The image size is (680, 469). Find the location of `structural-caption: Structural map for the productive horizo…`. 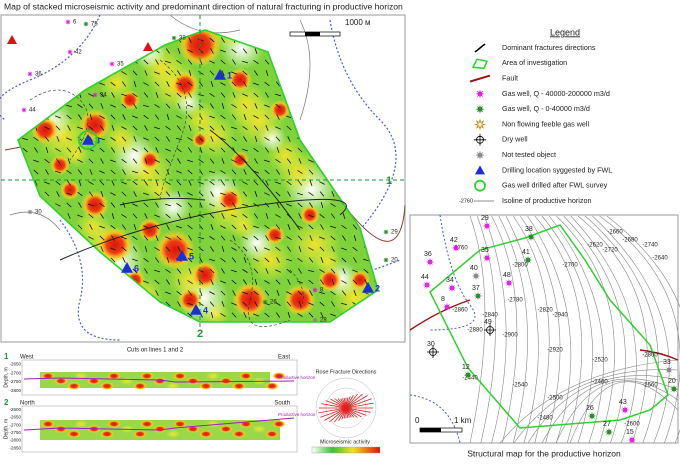

structural-caption: Structural map for the productive horizo… is located at coordinates (544, 453).